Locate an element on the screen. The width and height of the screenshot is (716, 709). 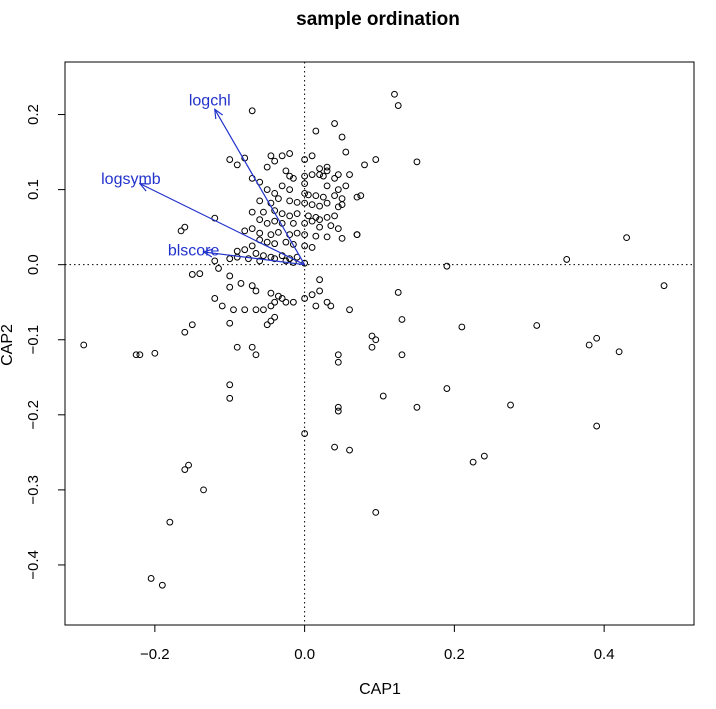
arrow-blscore is located at coordinates (254, 259).